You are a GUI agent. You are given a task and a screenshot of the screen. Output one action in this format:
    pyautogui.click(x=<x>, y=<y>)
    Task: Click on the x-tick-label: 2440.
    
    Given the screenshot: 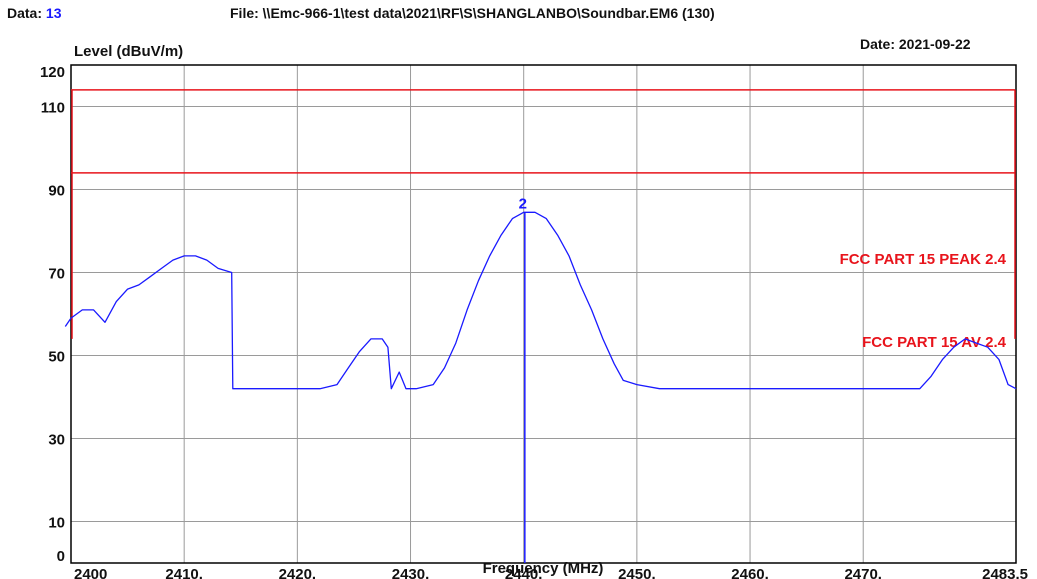 What is the action you would take?
    pyautogui.click(x=524, y=572)
    